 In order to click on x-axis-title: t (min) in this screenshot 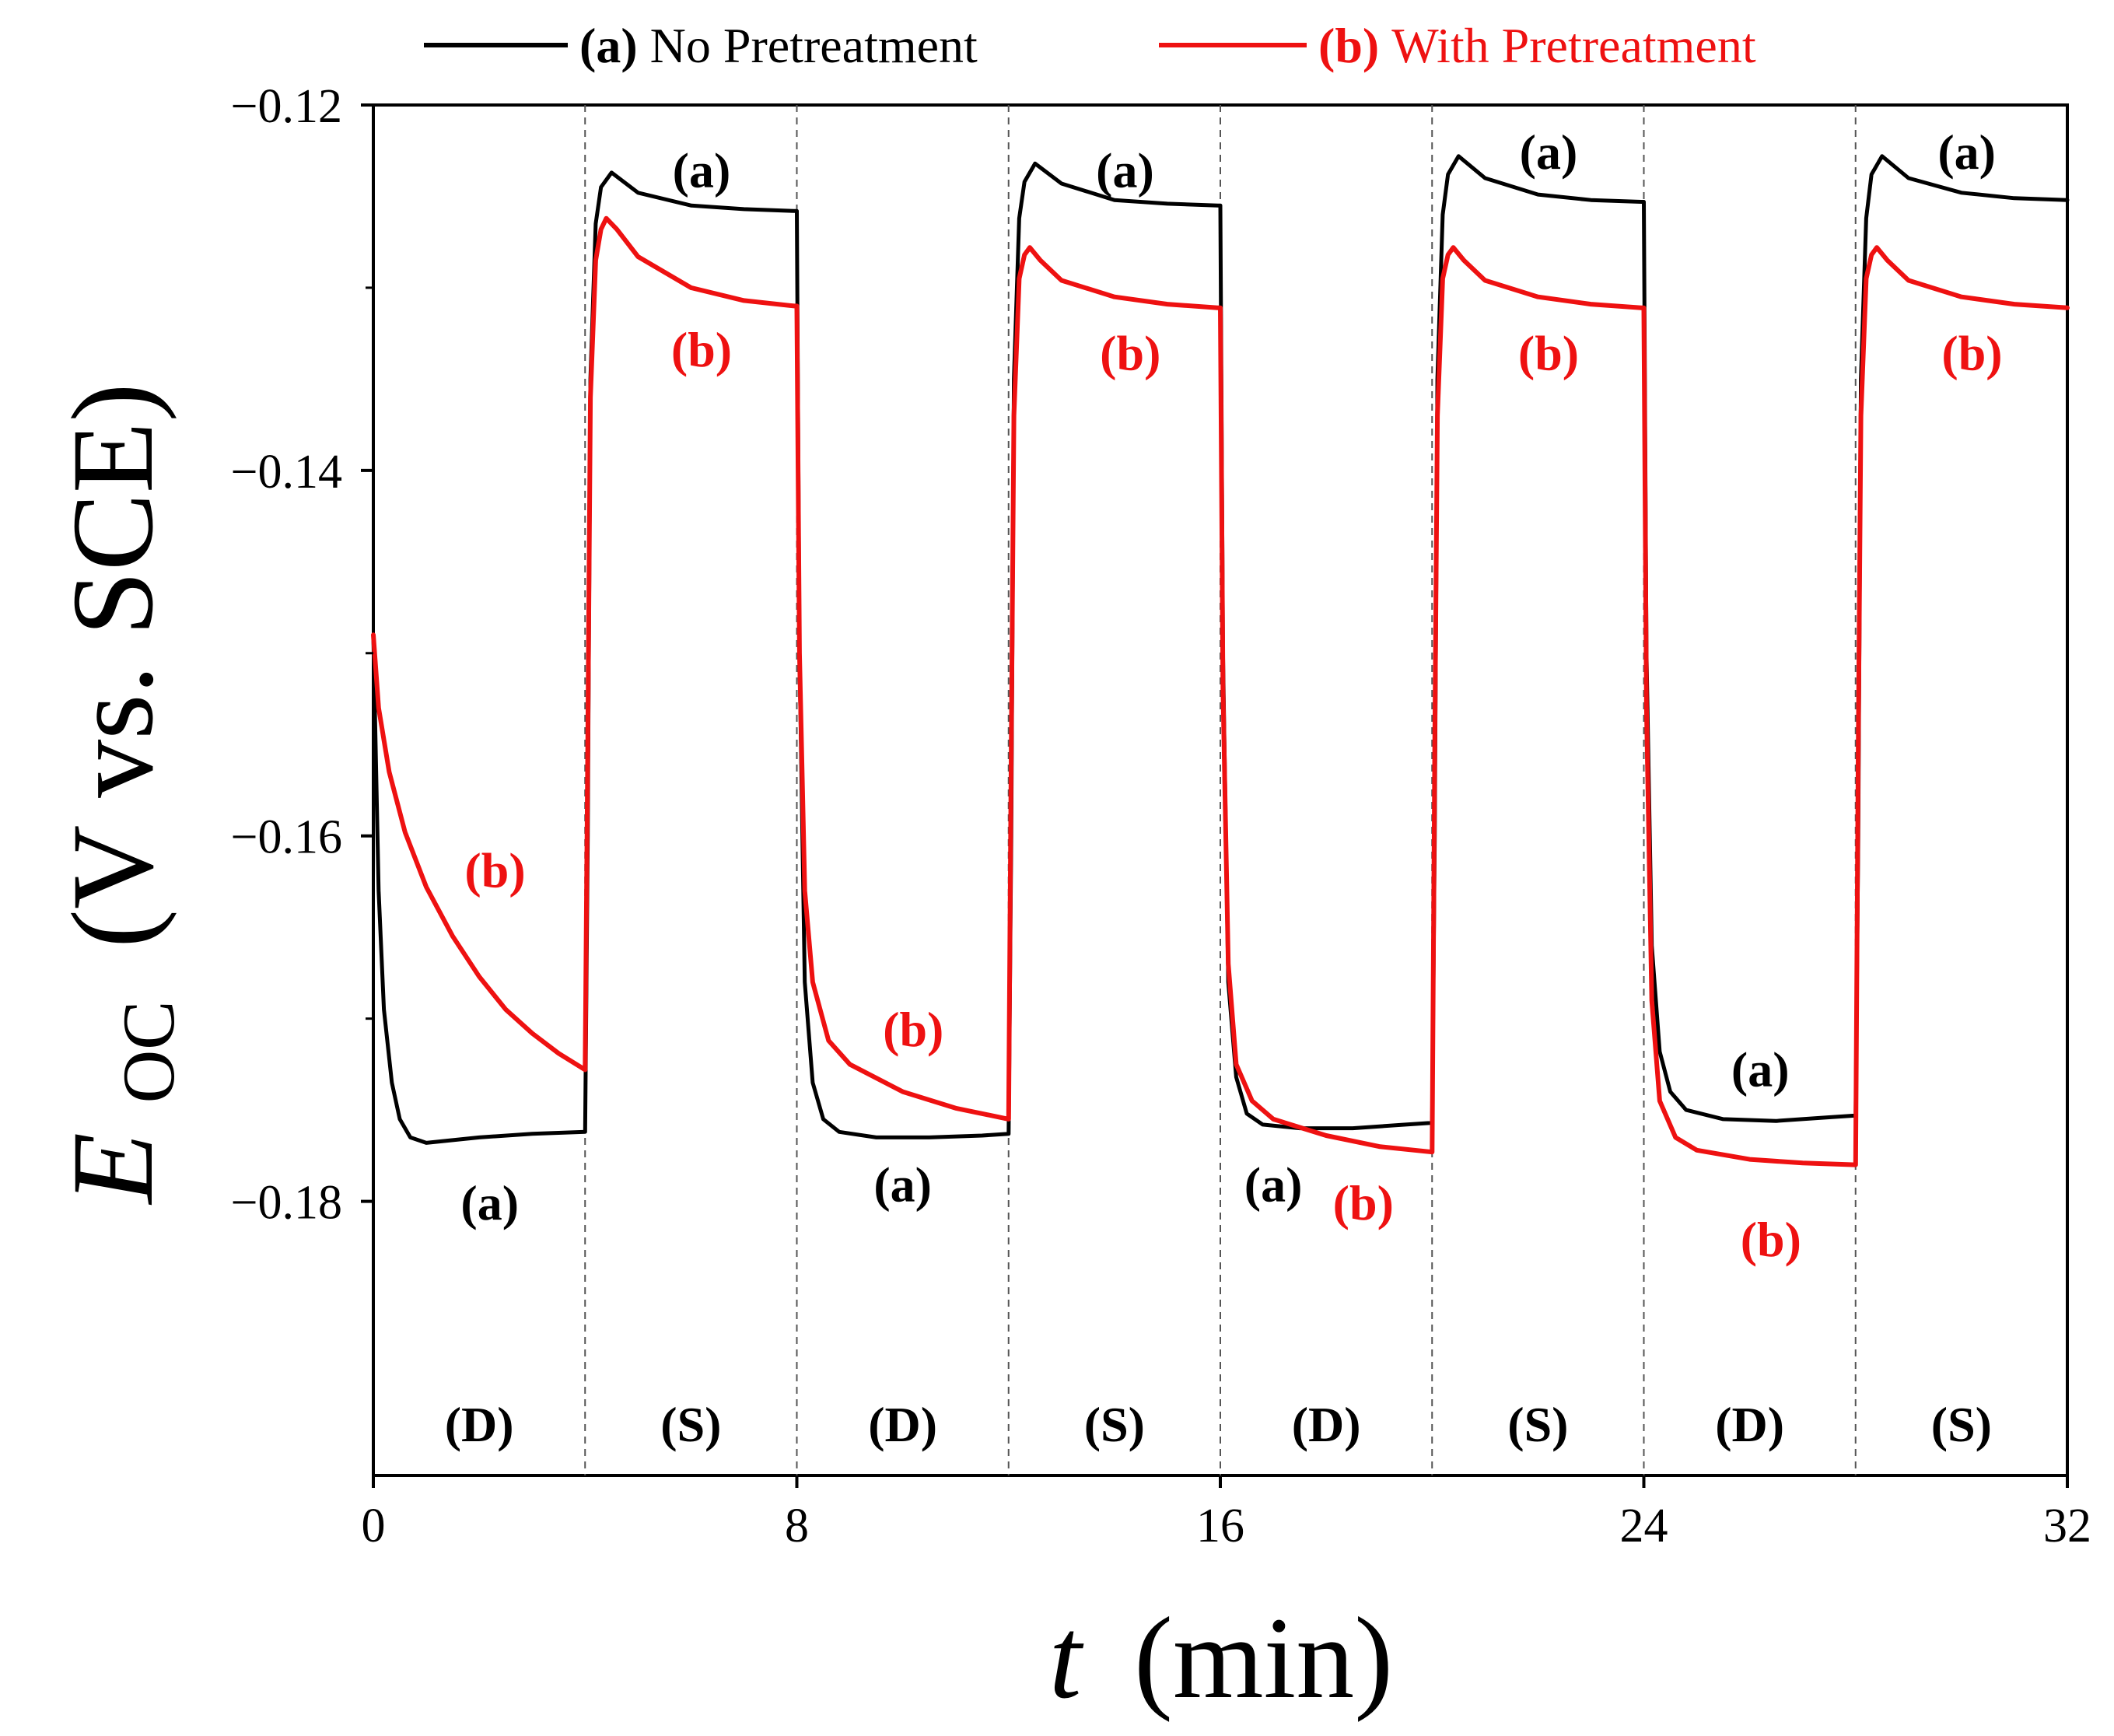, I will do `click(1221, 1659)`.